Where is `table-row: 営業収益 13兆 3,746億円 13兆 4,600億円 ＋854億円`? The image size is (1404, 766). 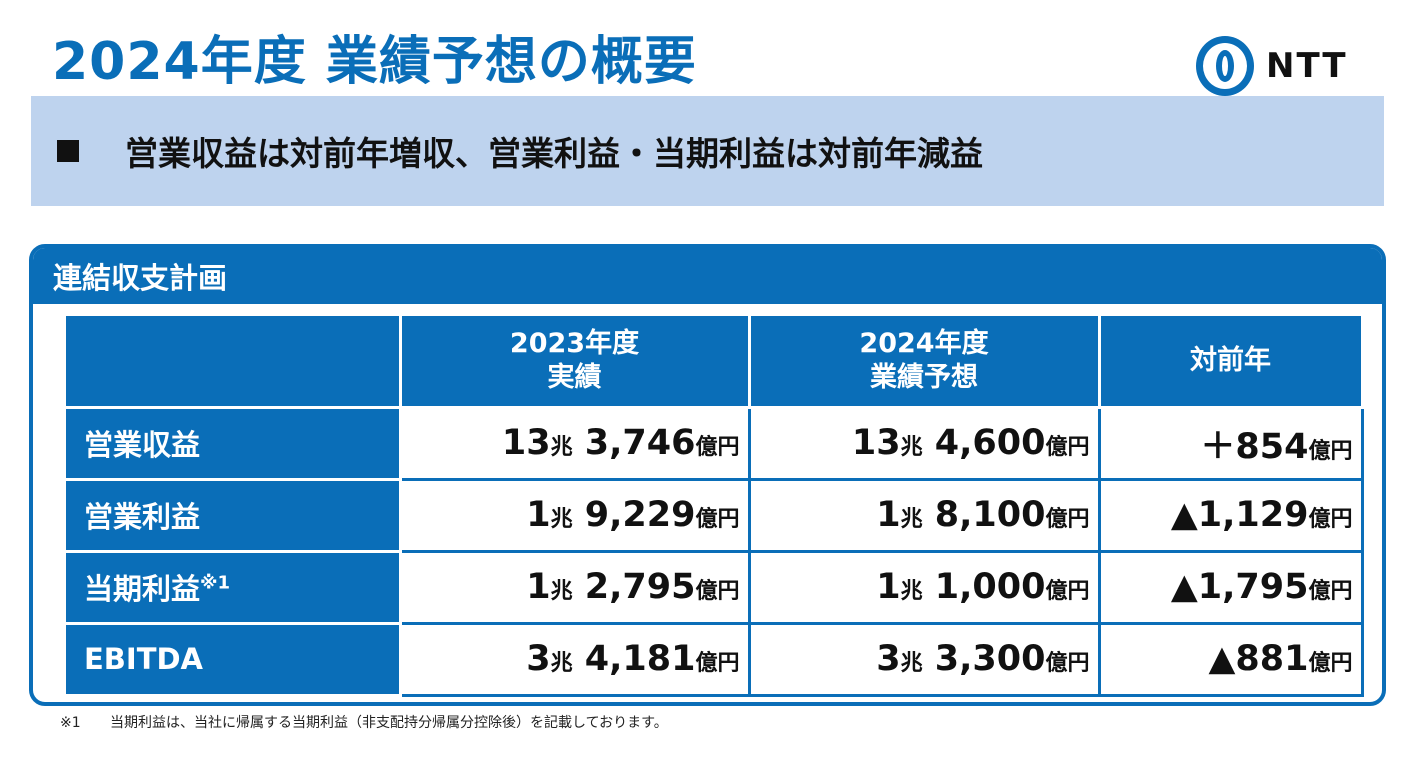
table-row: 営業収益 13兆 3,746億円 13兆 4,600億円 ＋854億円 is located at coordinates (715, 444).